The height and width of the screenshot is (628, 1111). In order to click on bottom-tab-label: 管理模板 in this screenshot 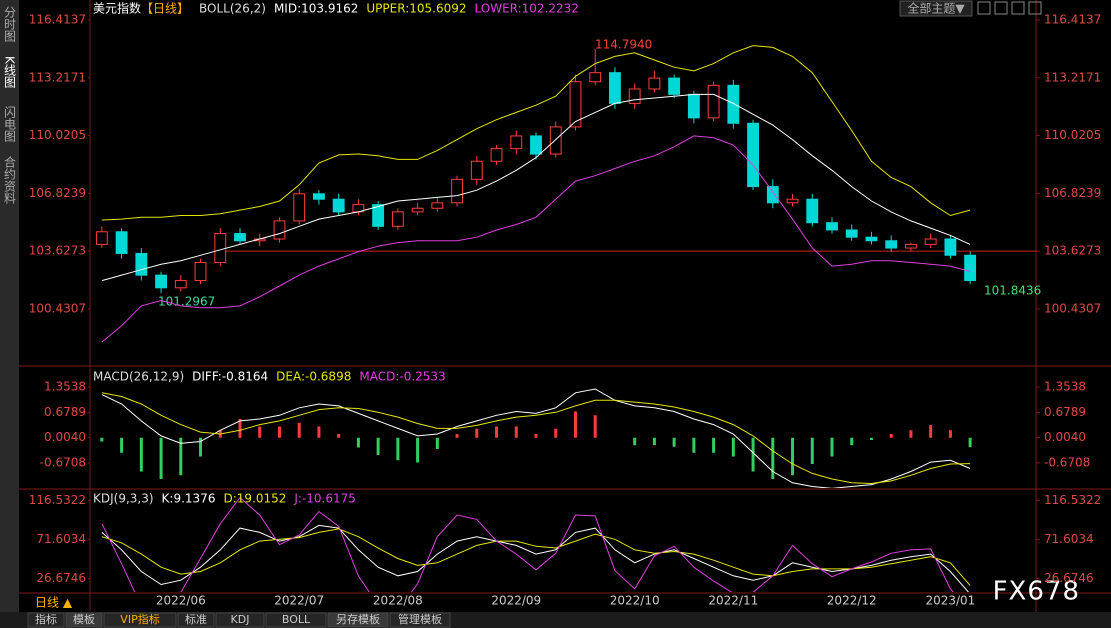, I will do `click(420, 619)`.